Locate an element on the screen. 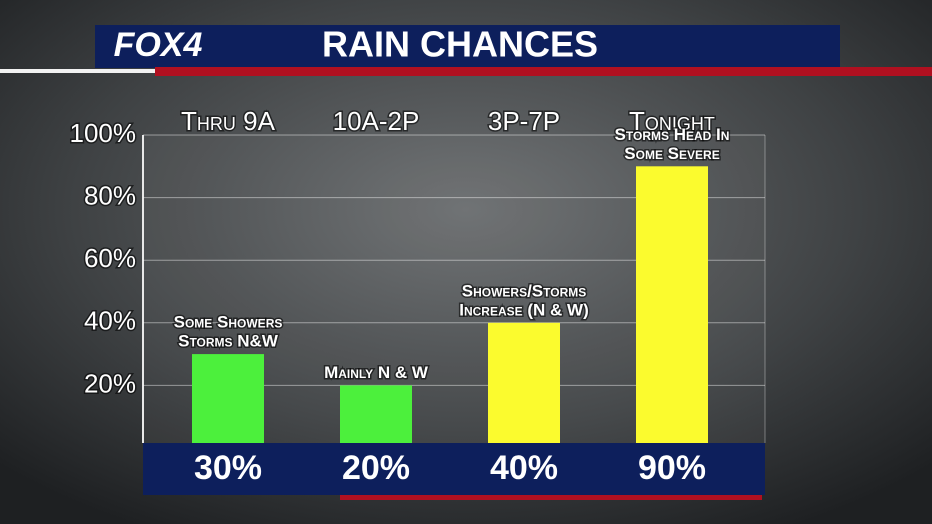 The width and height of the screenshot is (932, 524). x-tick-label: 3P-7P is located at coordinates (524, 121).